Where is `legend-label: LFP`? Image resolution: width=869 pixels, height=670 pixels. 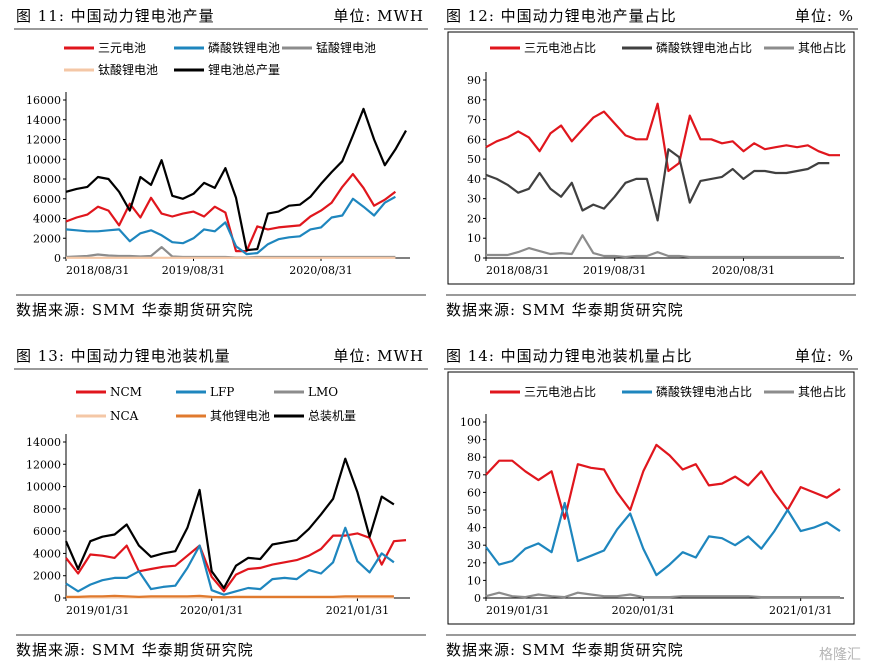 legend-label: LFP is located at coordinates (222, 392).